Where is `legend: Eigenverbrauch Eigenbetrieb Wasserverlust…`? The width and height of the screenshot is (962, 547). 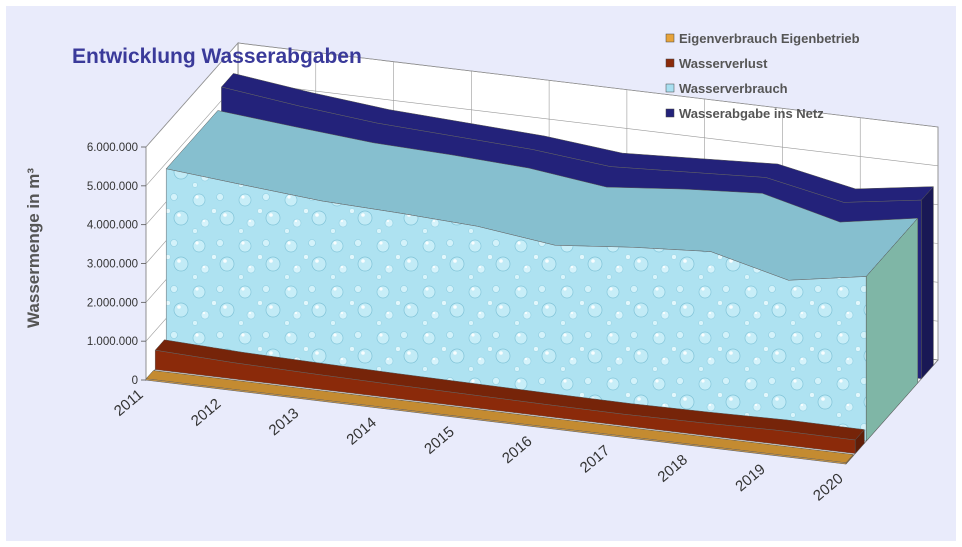 legend: Eigenverbrauch Eigenbetrieb Wasserverlust… is located at coordinates (762, 76).